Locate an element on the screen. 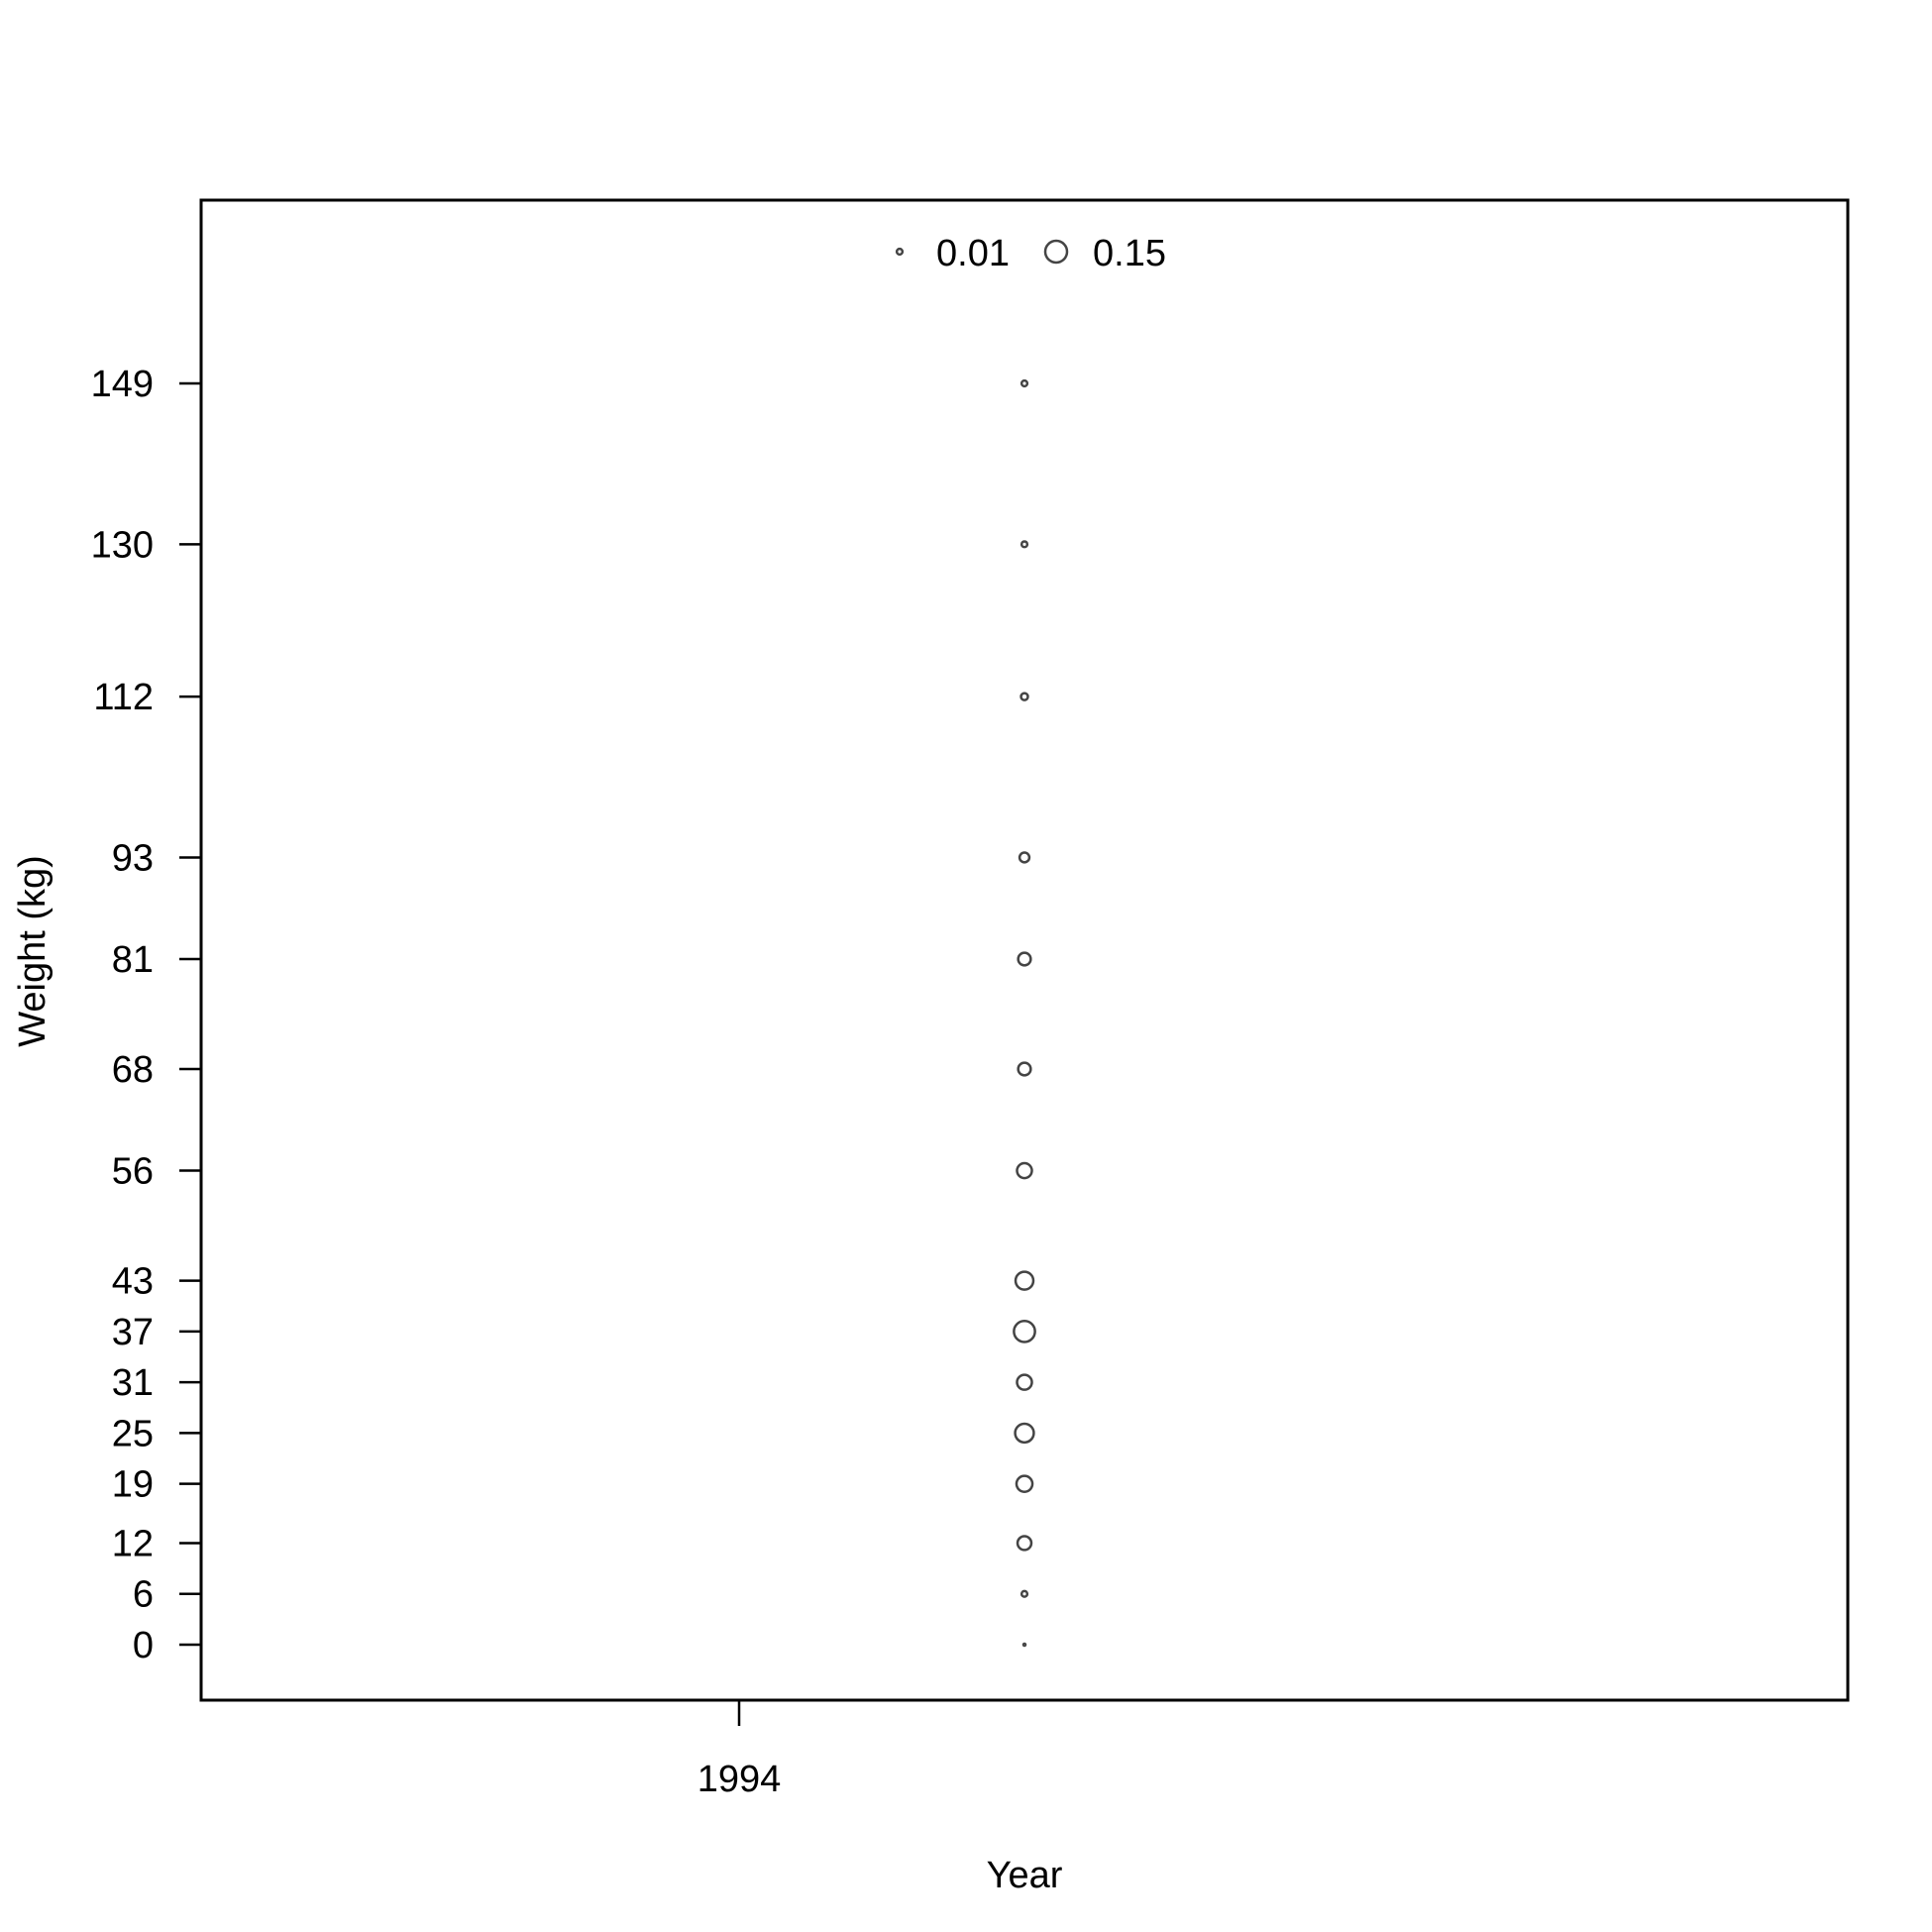 The image size is (1932, 1932). x-axis: 1994 is located at coordinates (740, 1750).